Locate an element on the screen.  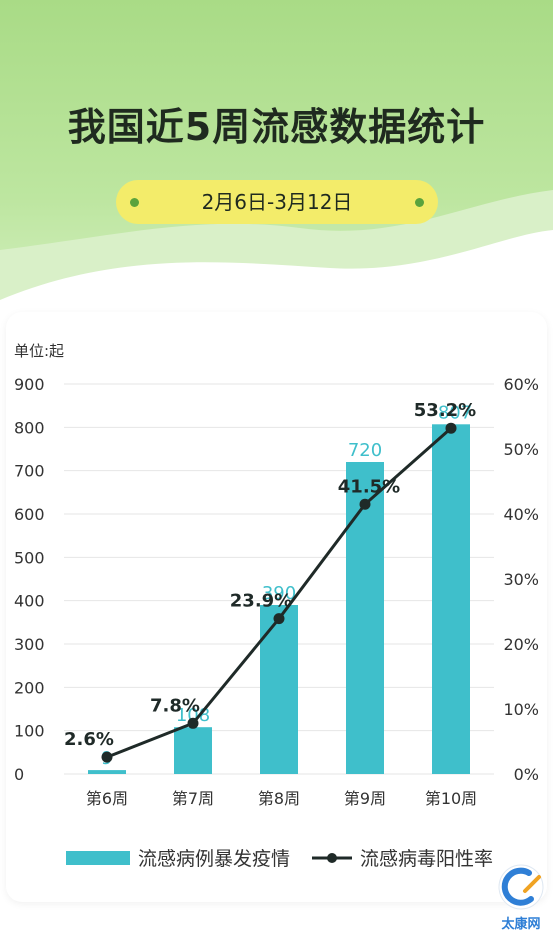
watermark-text: 太康网 is located at coordinates (520, 924).